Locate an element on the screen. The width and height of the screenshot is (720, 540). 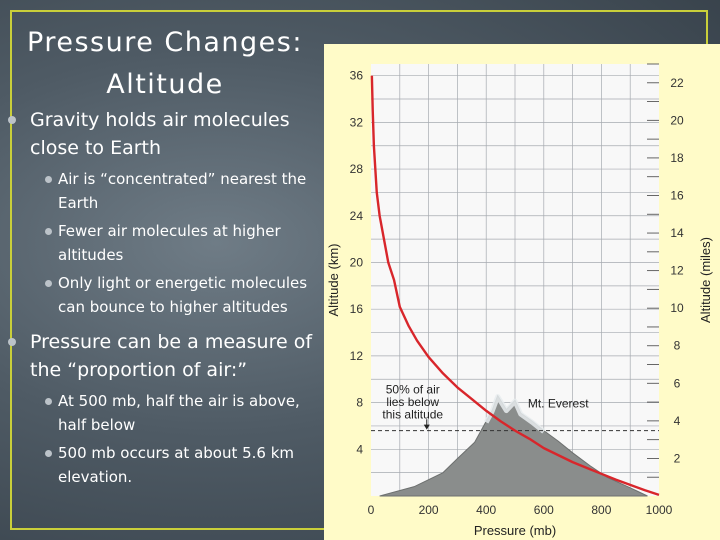
y2-tick-label: 12 is located at coordinates (677, 271).